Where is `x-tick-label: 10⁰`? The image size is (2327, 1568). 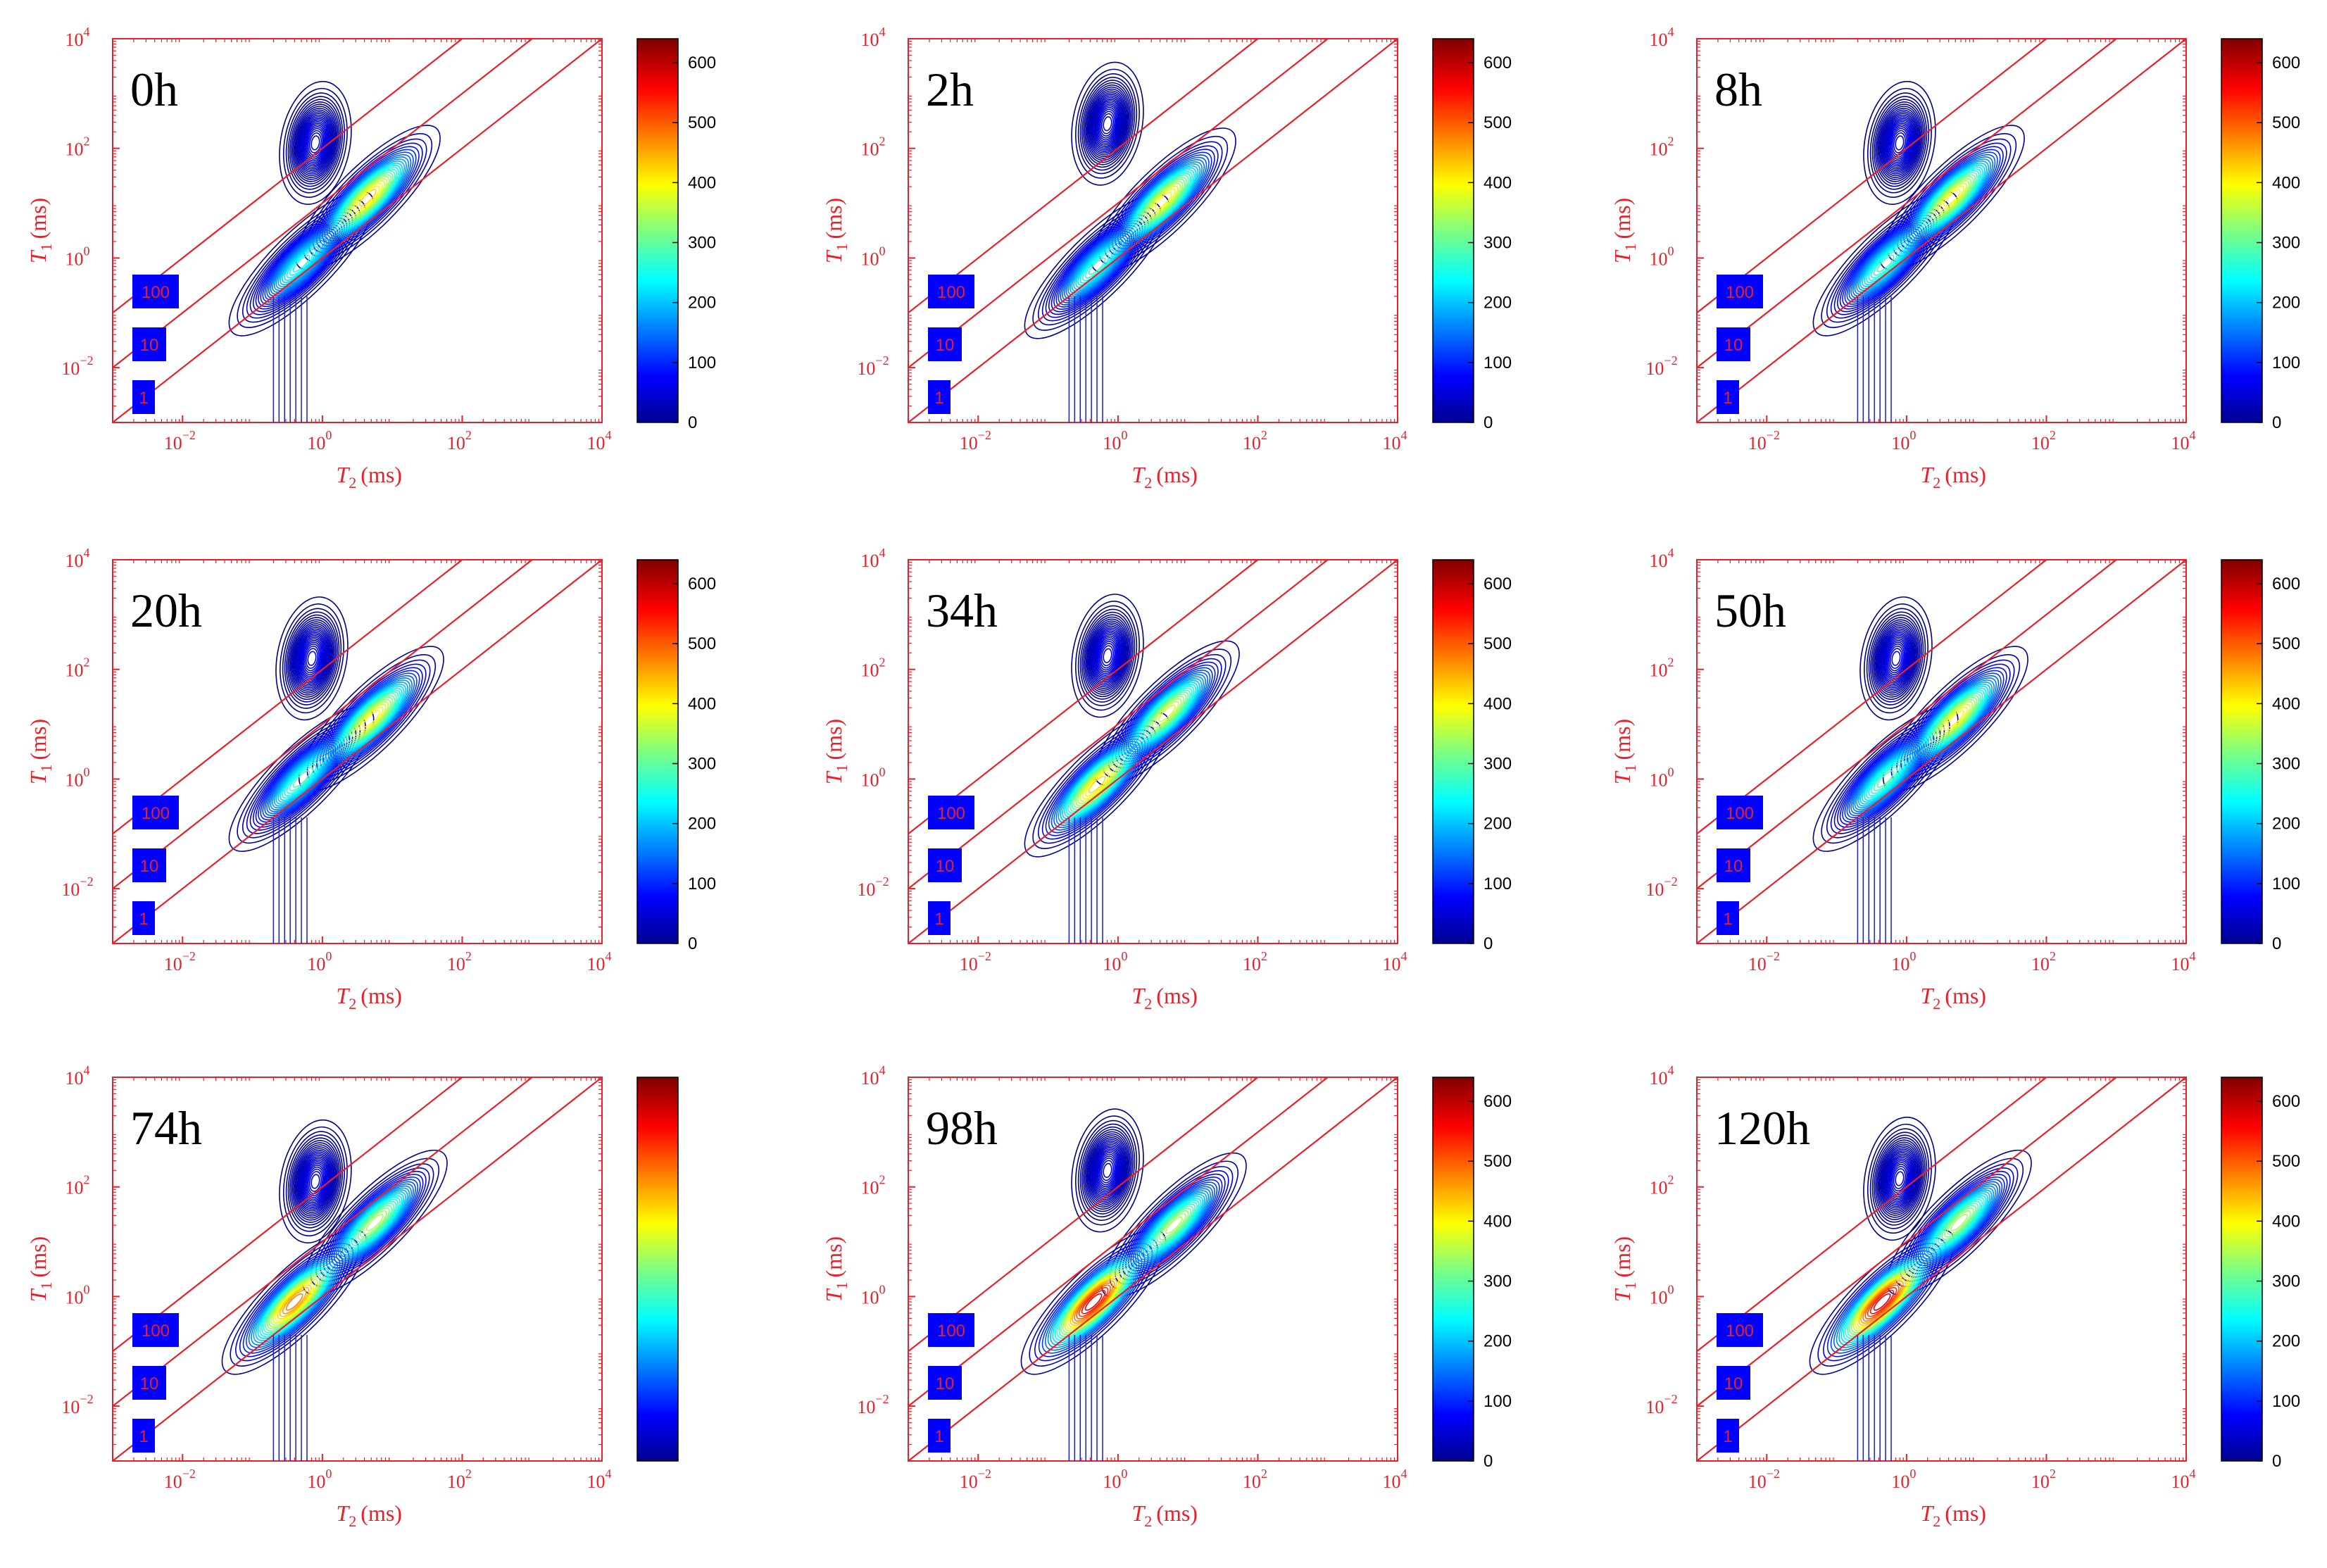 x-tick-label: 10⁰ is located at coordinates (319, 1479).